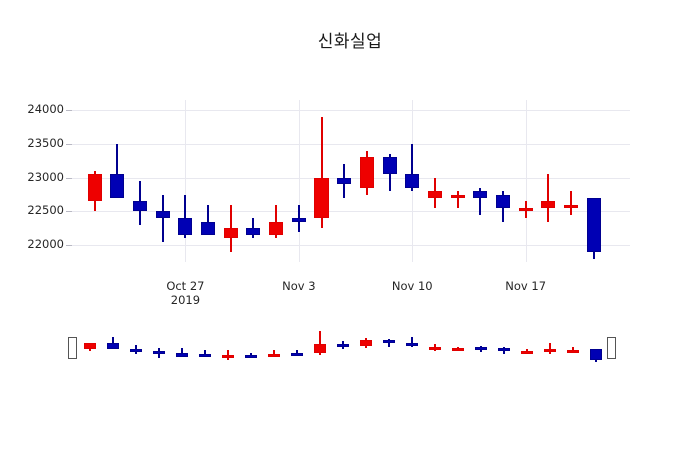 This screenshot has height=450, width=700. I want to click on y-axis-tick-label: 22500, so click(45, 210).